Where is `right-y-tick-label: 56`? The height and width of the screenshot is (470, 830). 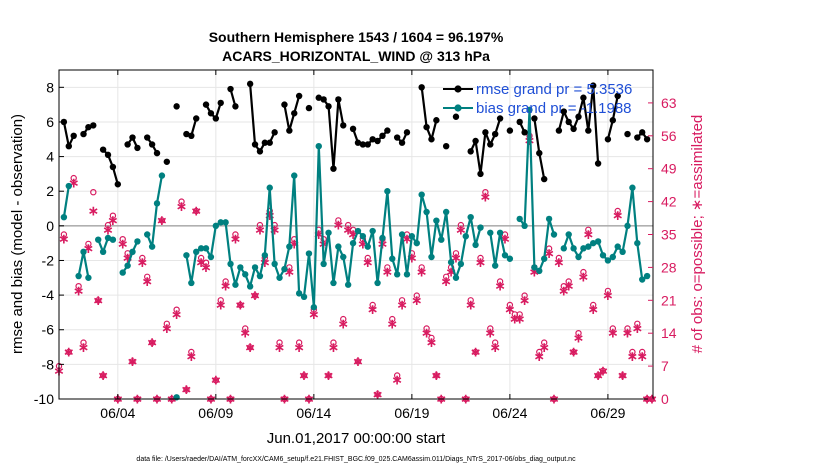
right-y-tick-label: 56 is located at coordinates (669, 136).